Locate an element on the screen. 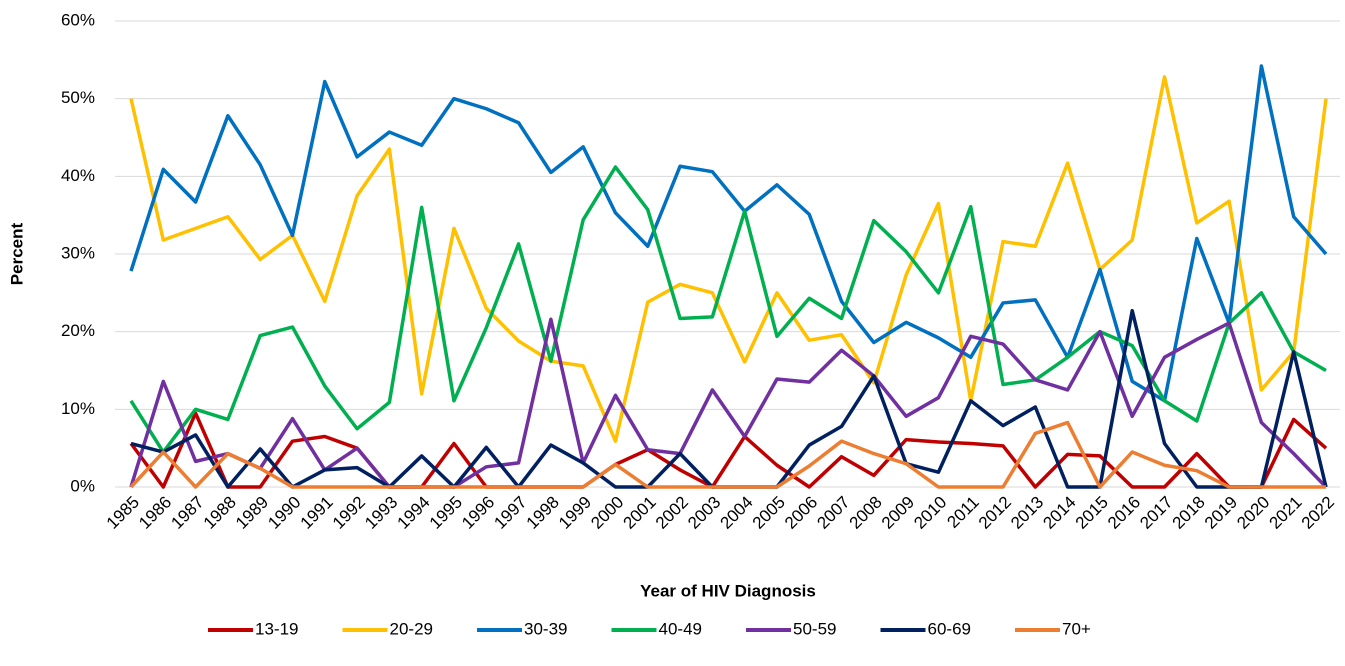 The image size is (1345, 666). x-tick-label: 2013 is located at coordinates (1027, 513).